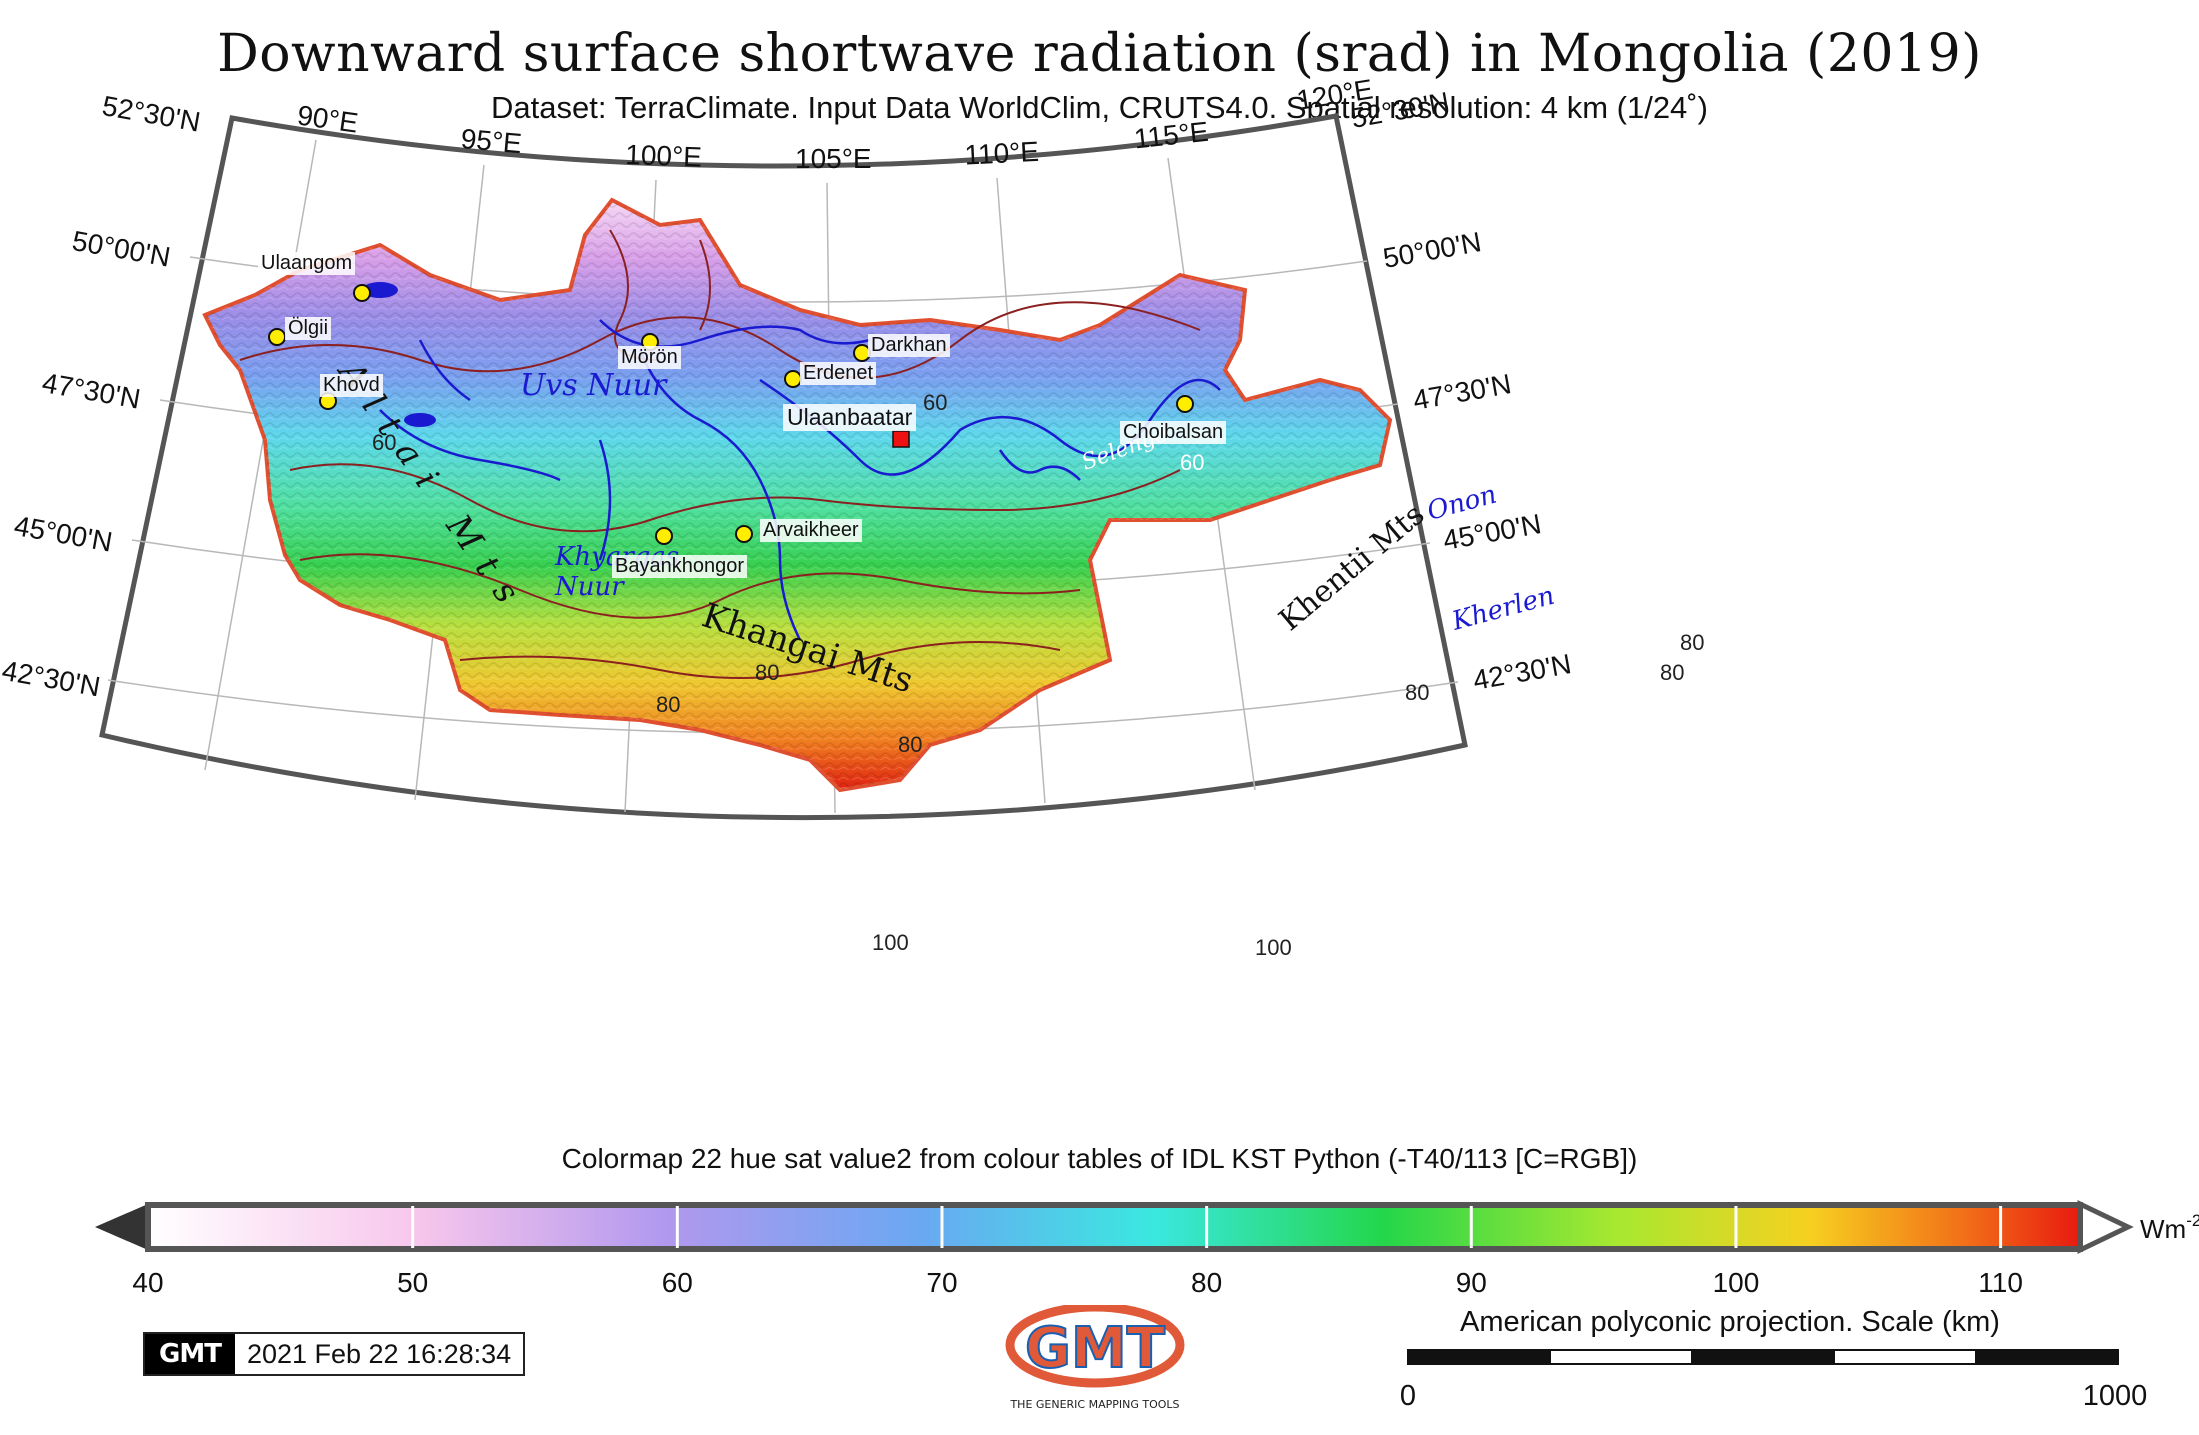 This screenshot has height=1435, width=2199. I want to click on lake-uvs, so click(380, 290).